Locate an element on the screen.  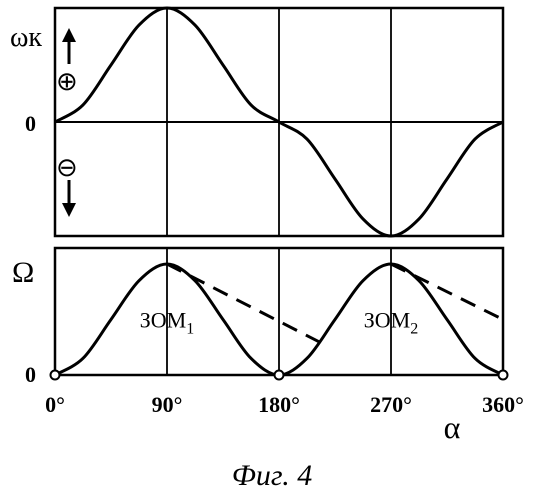
x-tick-label-180: 180° is located at coordinates (279, 404).